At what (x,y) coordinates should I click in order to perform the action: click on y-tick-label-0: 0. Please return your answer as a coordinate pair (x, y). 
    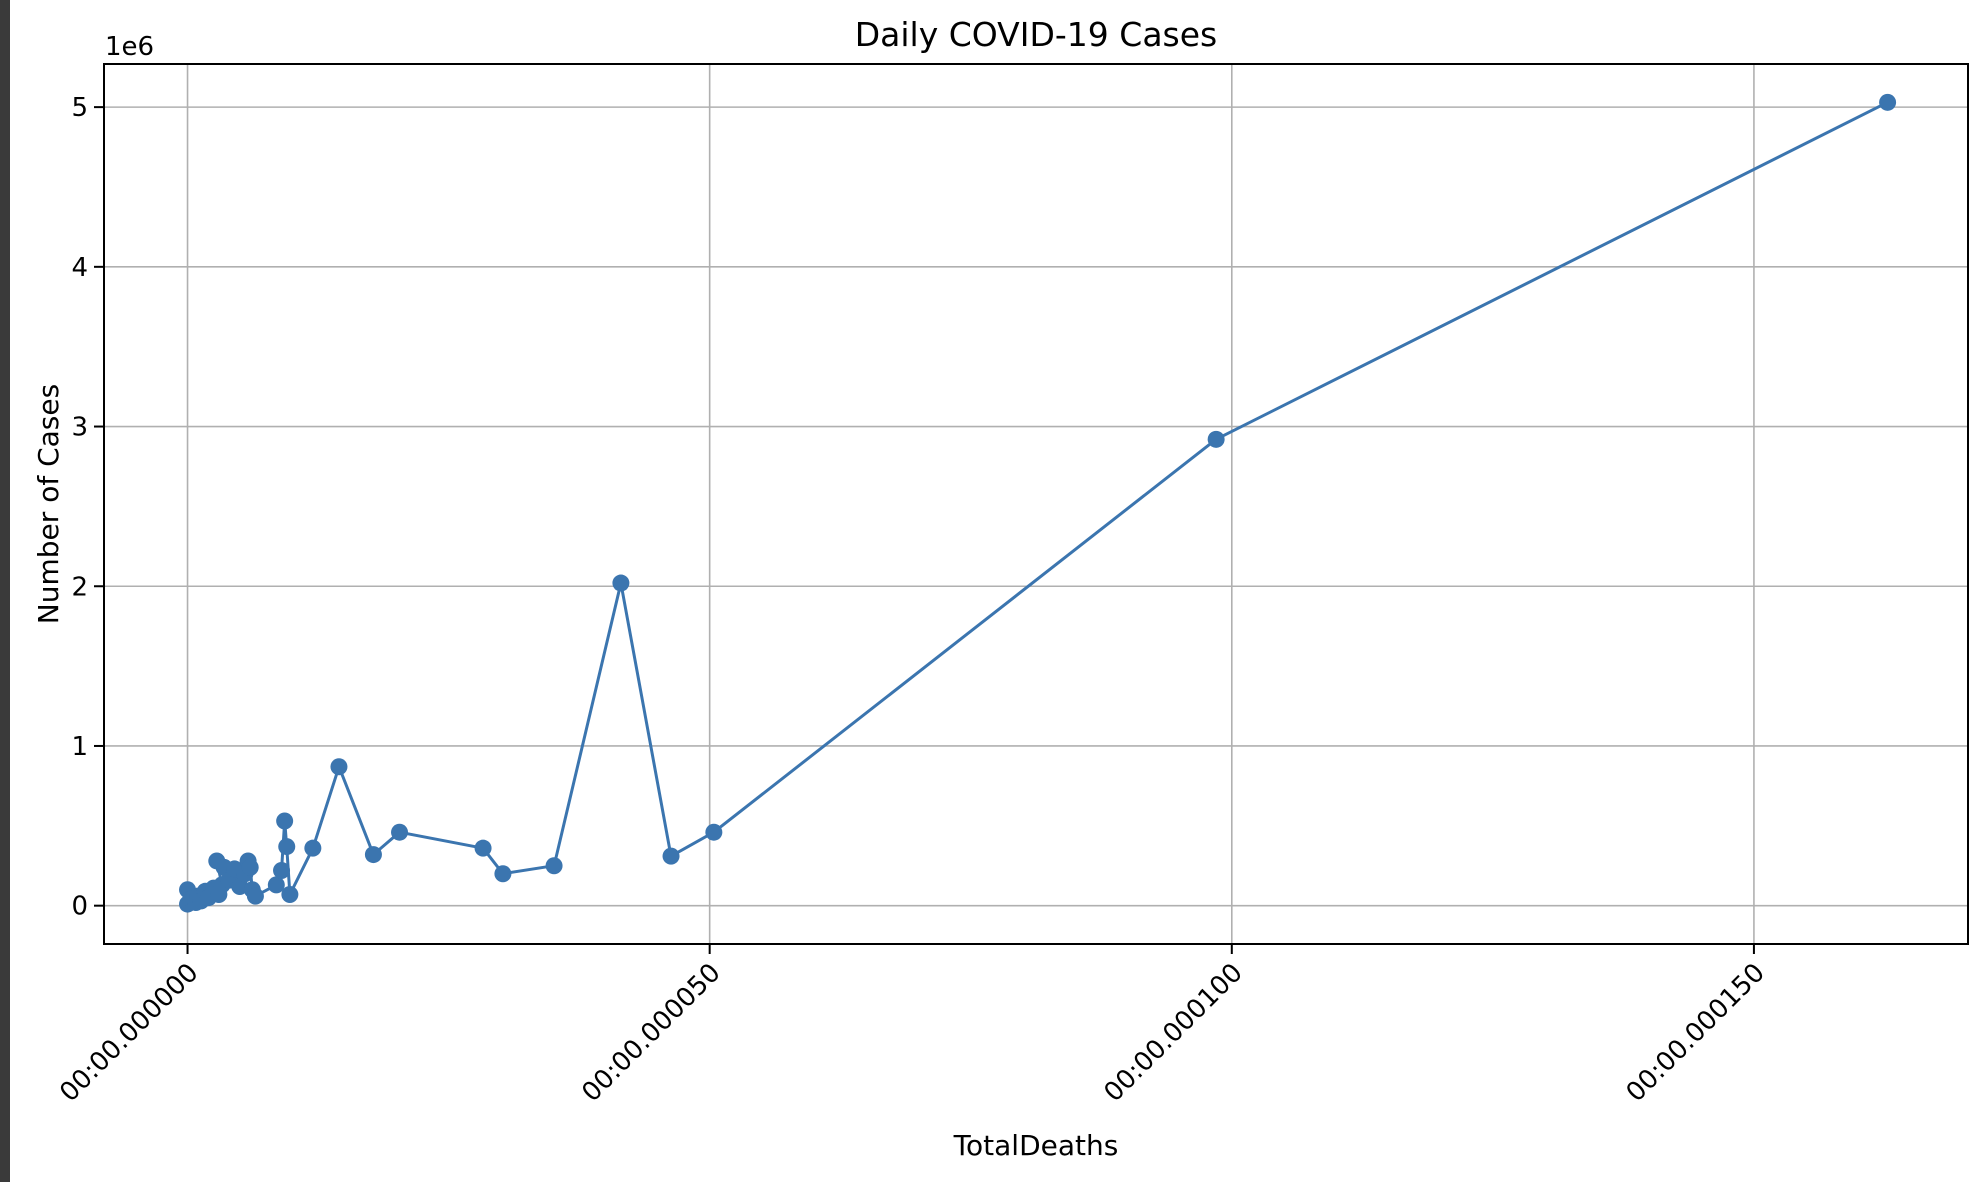
    Looking at the image, I should click on (79, 907).